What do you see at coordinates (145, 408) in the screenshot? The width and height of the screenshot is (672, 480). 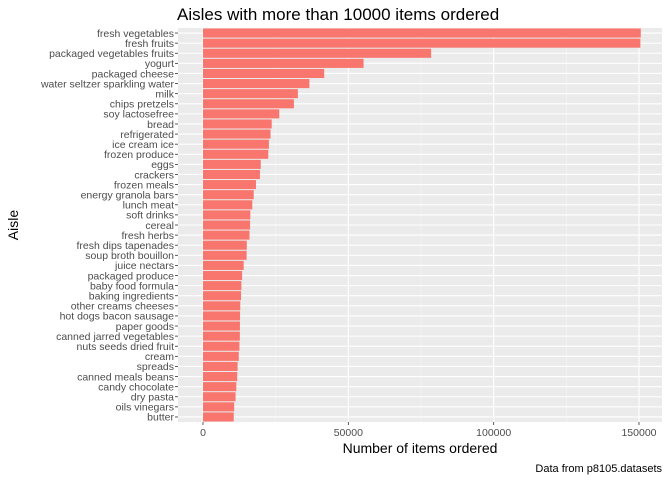 I see `y-tick-label: oils vinegars` at bounding box center [145, 408].